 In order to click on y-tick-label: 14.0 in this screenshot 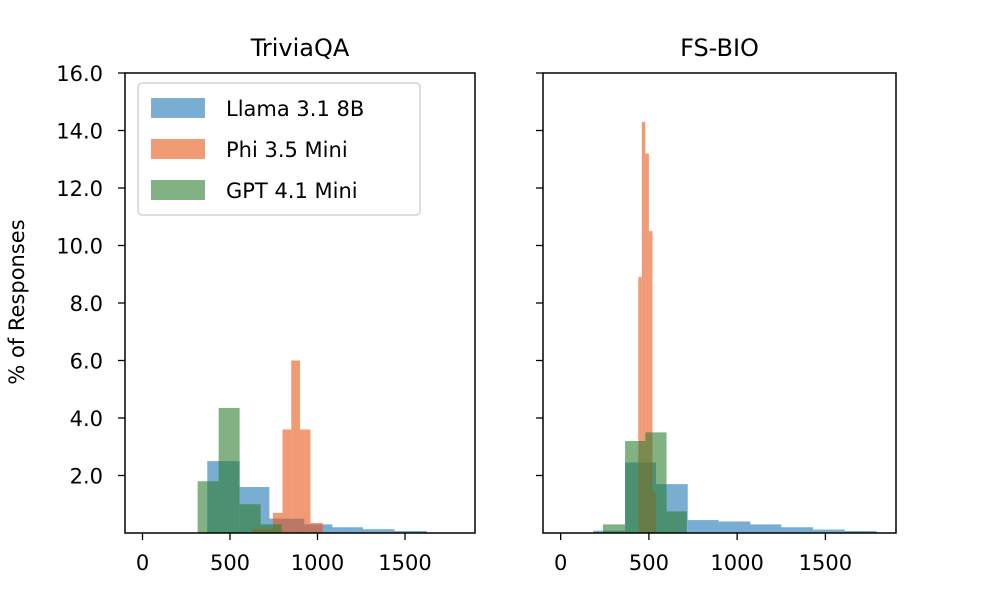, I will do `click(79, 132)`.